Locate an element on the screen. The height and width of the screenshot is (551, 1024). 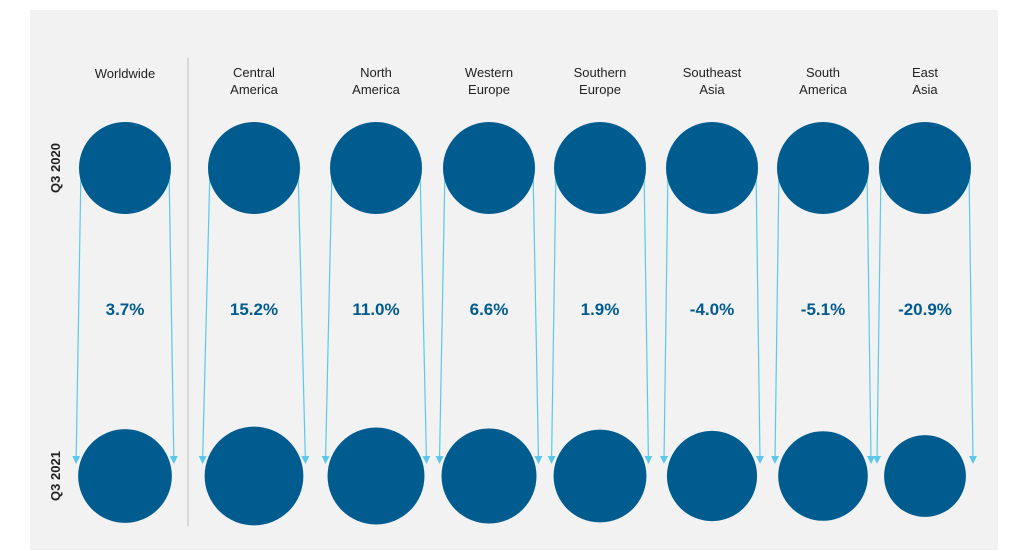
arrow-north-america-right is located at coordinates (425, 315).